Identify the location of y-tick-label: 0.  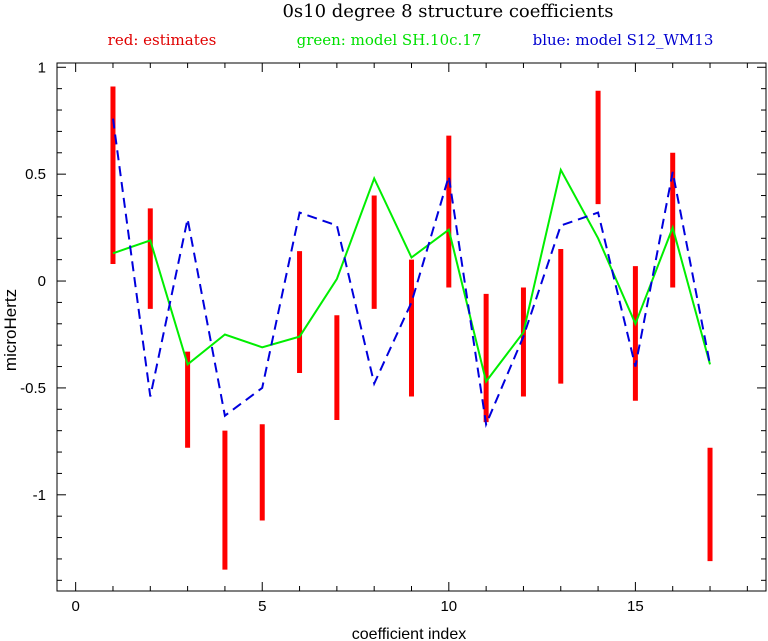
(42, 281).